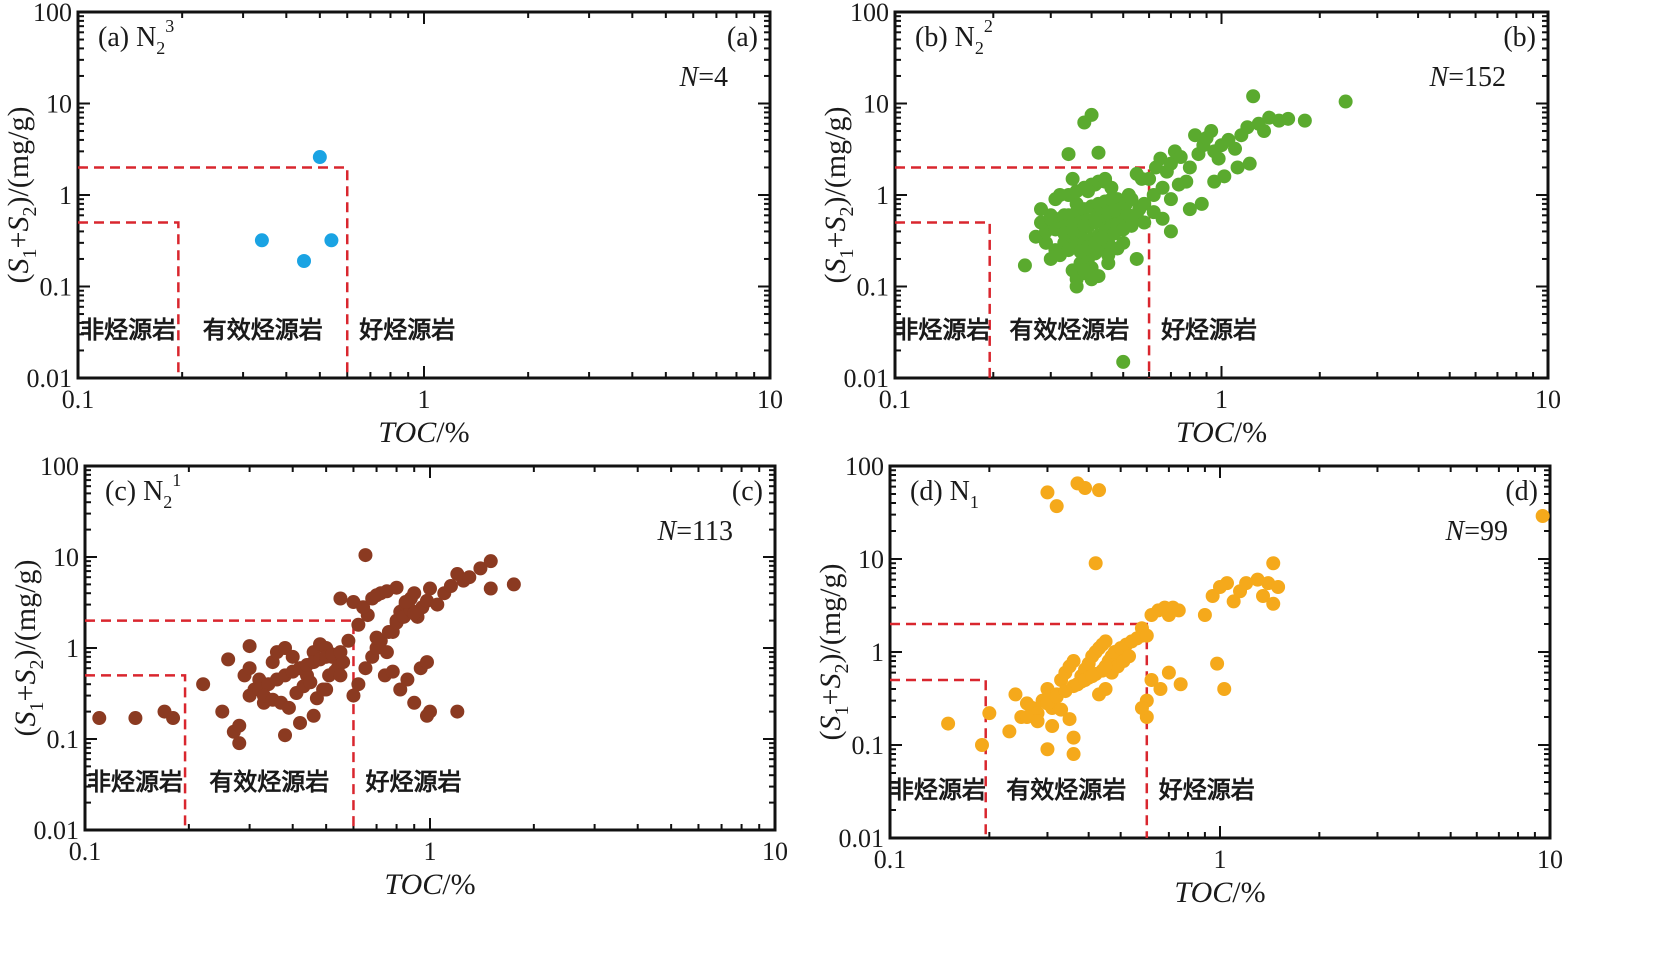 The height and width of the screenshot is (962, 1664). I want to click on x-axis-title: TOC/%, so click(429, 884).